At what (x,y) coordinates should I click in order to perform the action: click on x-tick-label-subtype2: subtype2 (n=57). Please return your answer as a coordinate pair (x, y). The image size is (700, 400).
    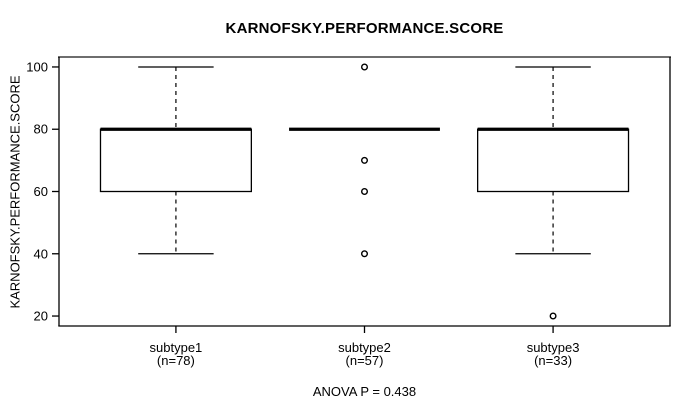
    Looking at the image, I should click on (365, 354).